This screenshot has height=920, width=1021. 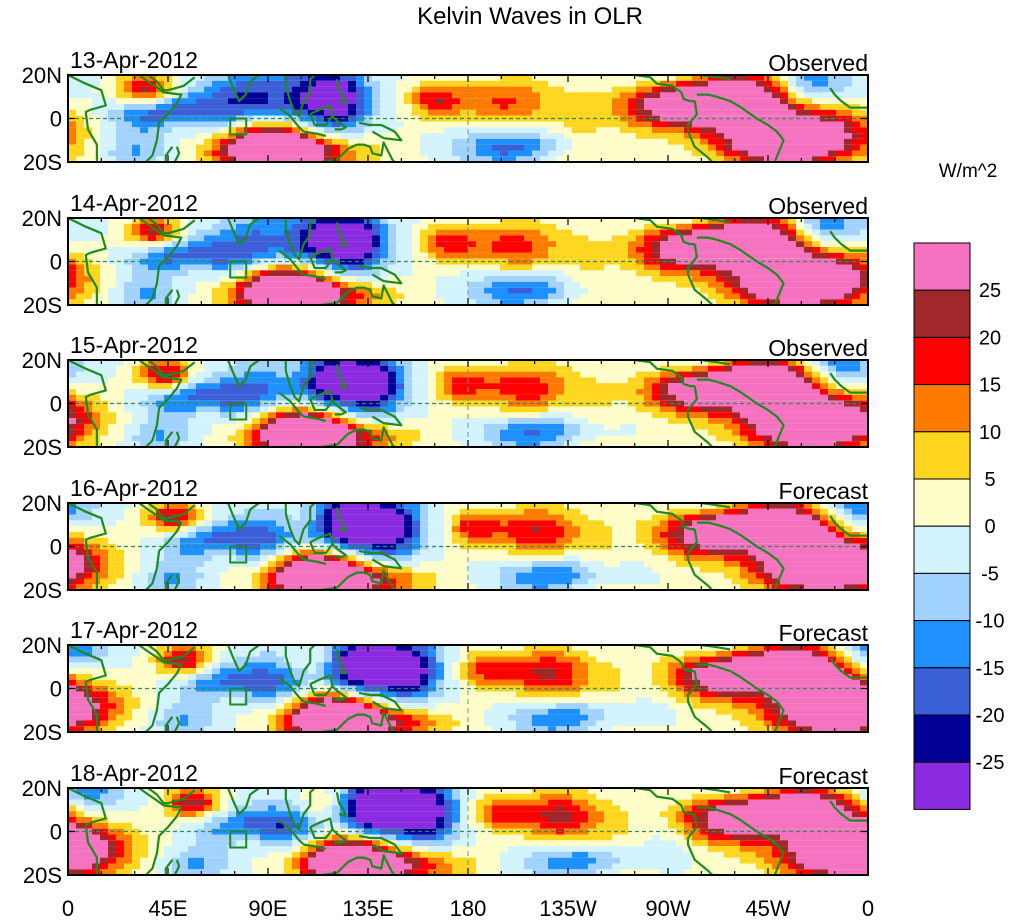 What do you see at coordinates (989, 527) in the screenshot?
I see `colorbar-label: 0` at bounding box center [989, 527].